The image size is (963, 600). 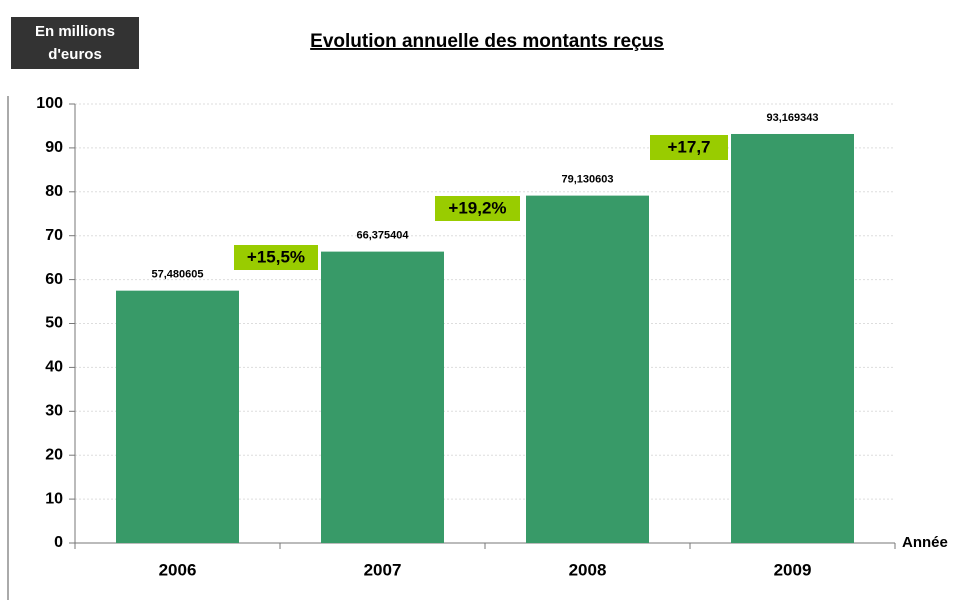 I want to click on y-tick-label: 20, so click(x=54, y=454).